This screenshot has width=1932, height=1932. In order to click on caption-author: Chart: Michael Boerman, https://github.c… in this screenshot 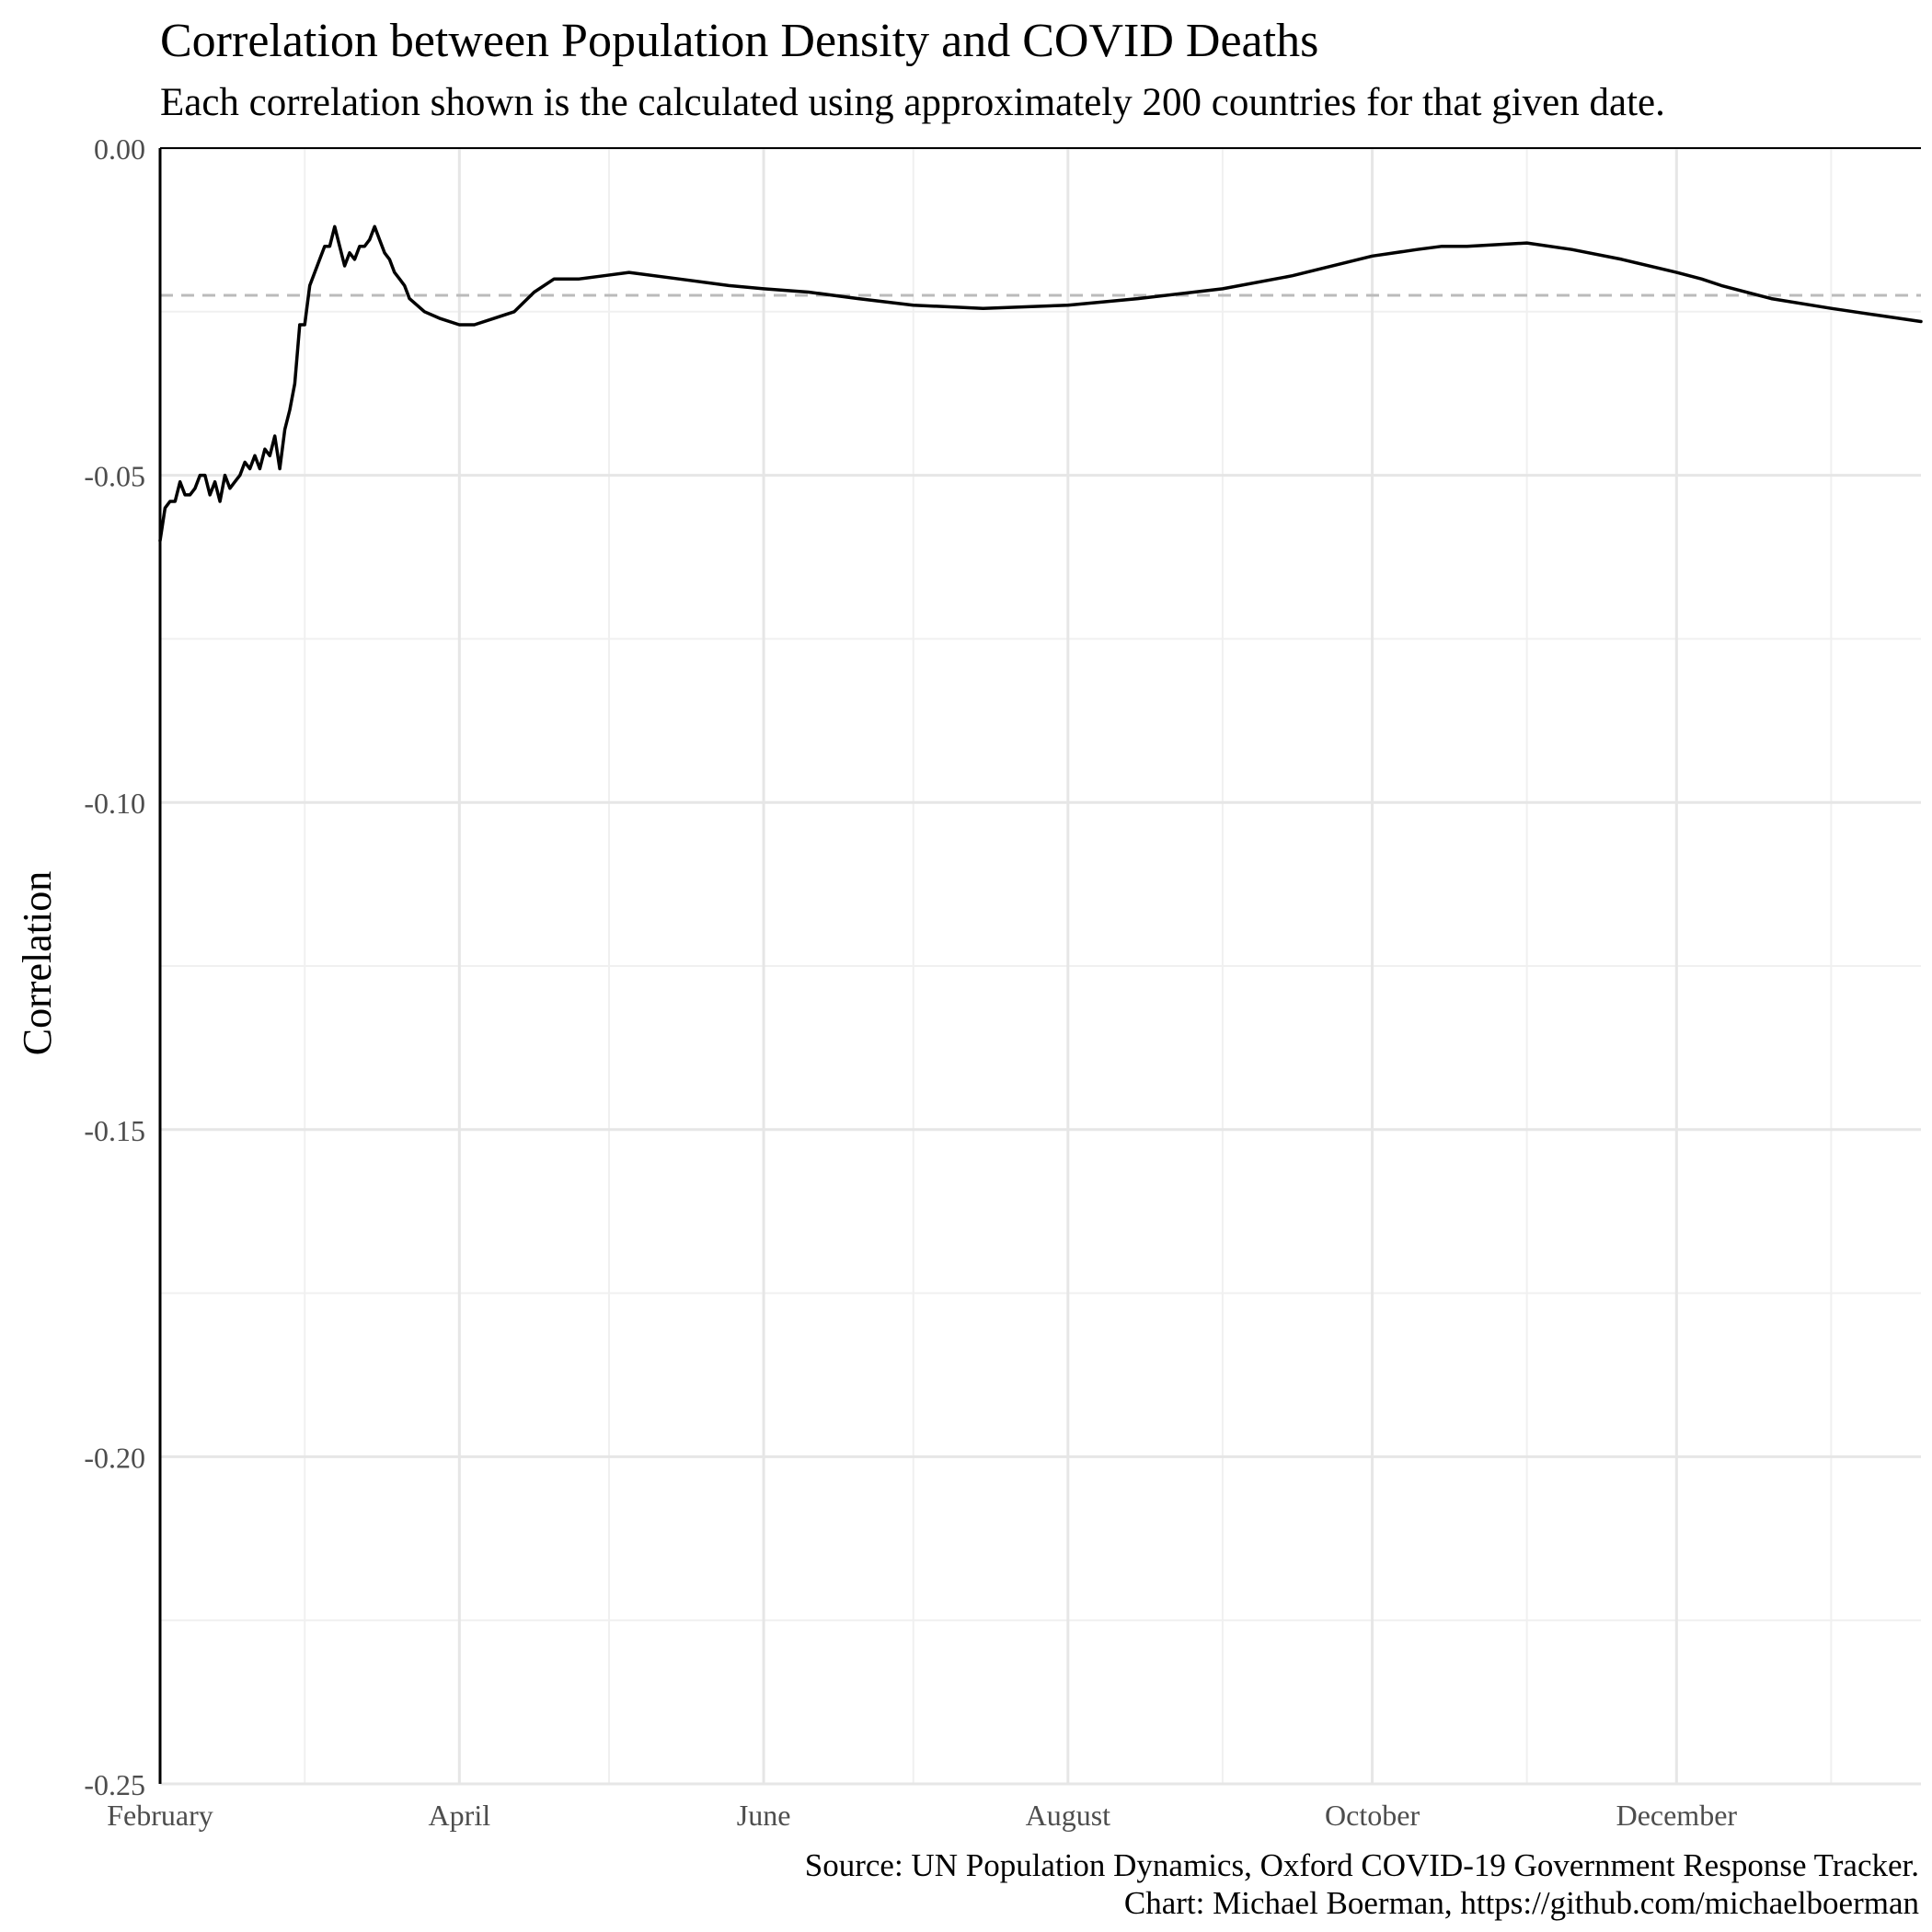, I will do `click(1521, 1903)`.